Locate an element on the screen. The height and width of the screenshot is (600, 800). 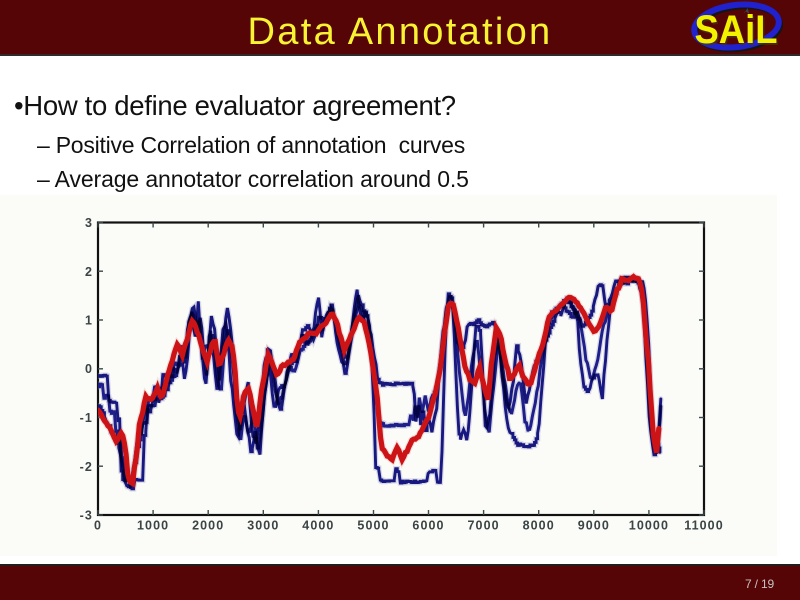
svg-text: 3000 is located at coordinates (263, 526).